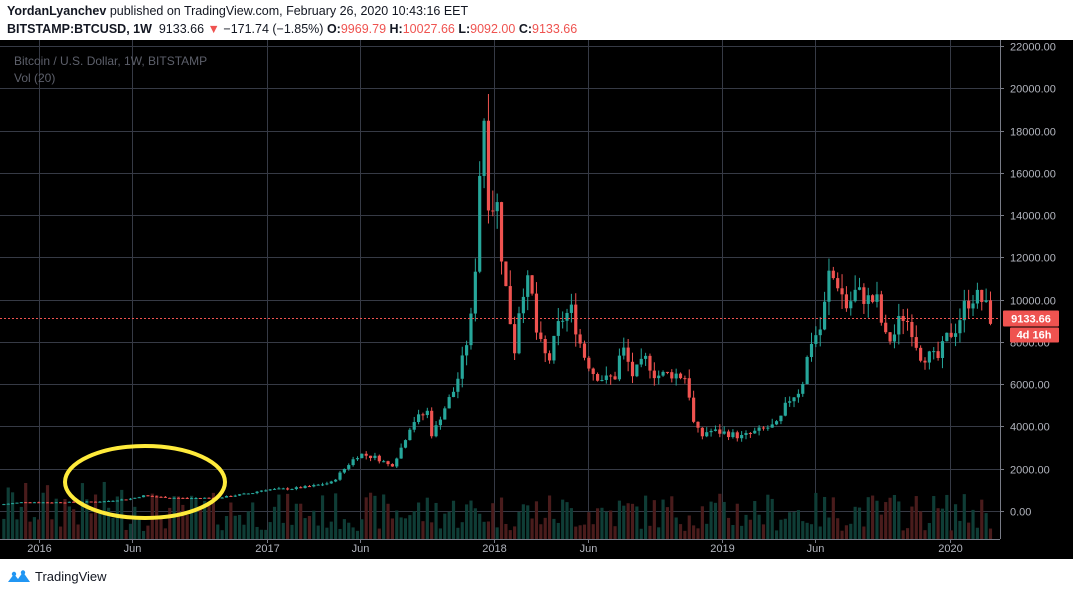 This screenshot has height=596, width=1073. I want to click on price-tick-label: 10000.00, so click(1033, 302).